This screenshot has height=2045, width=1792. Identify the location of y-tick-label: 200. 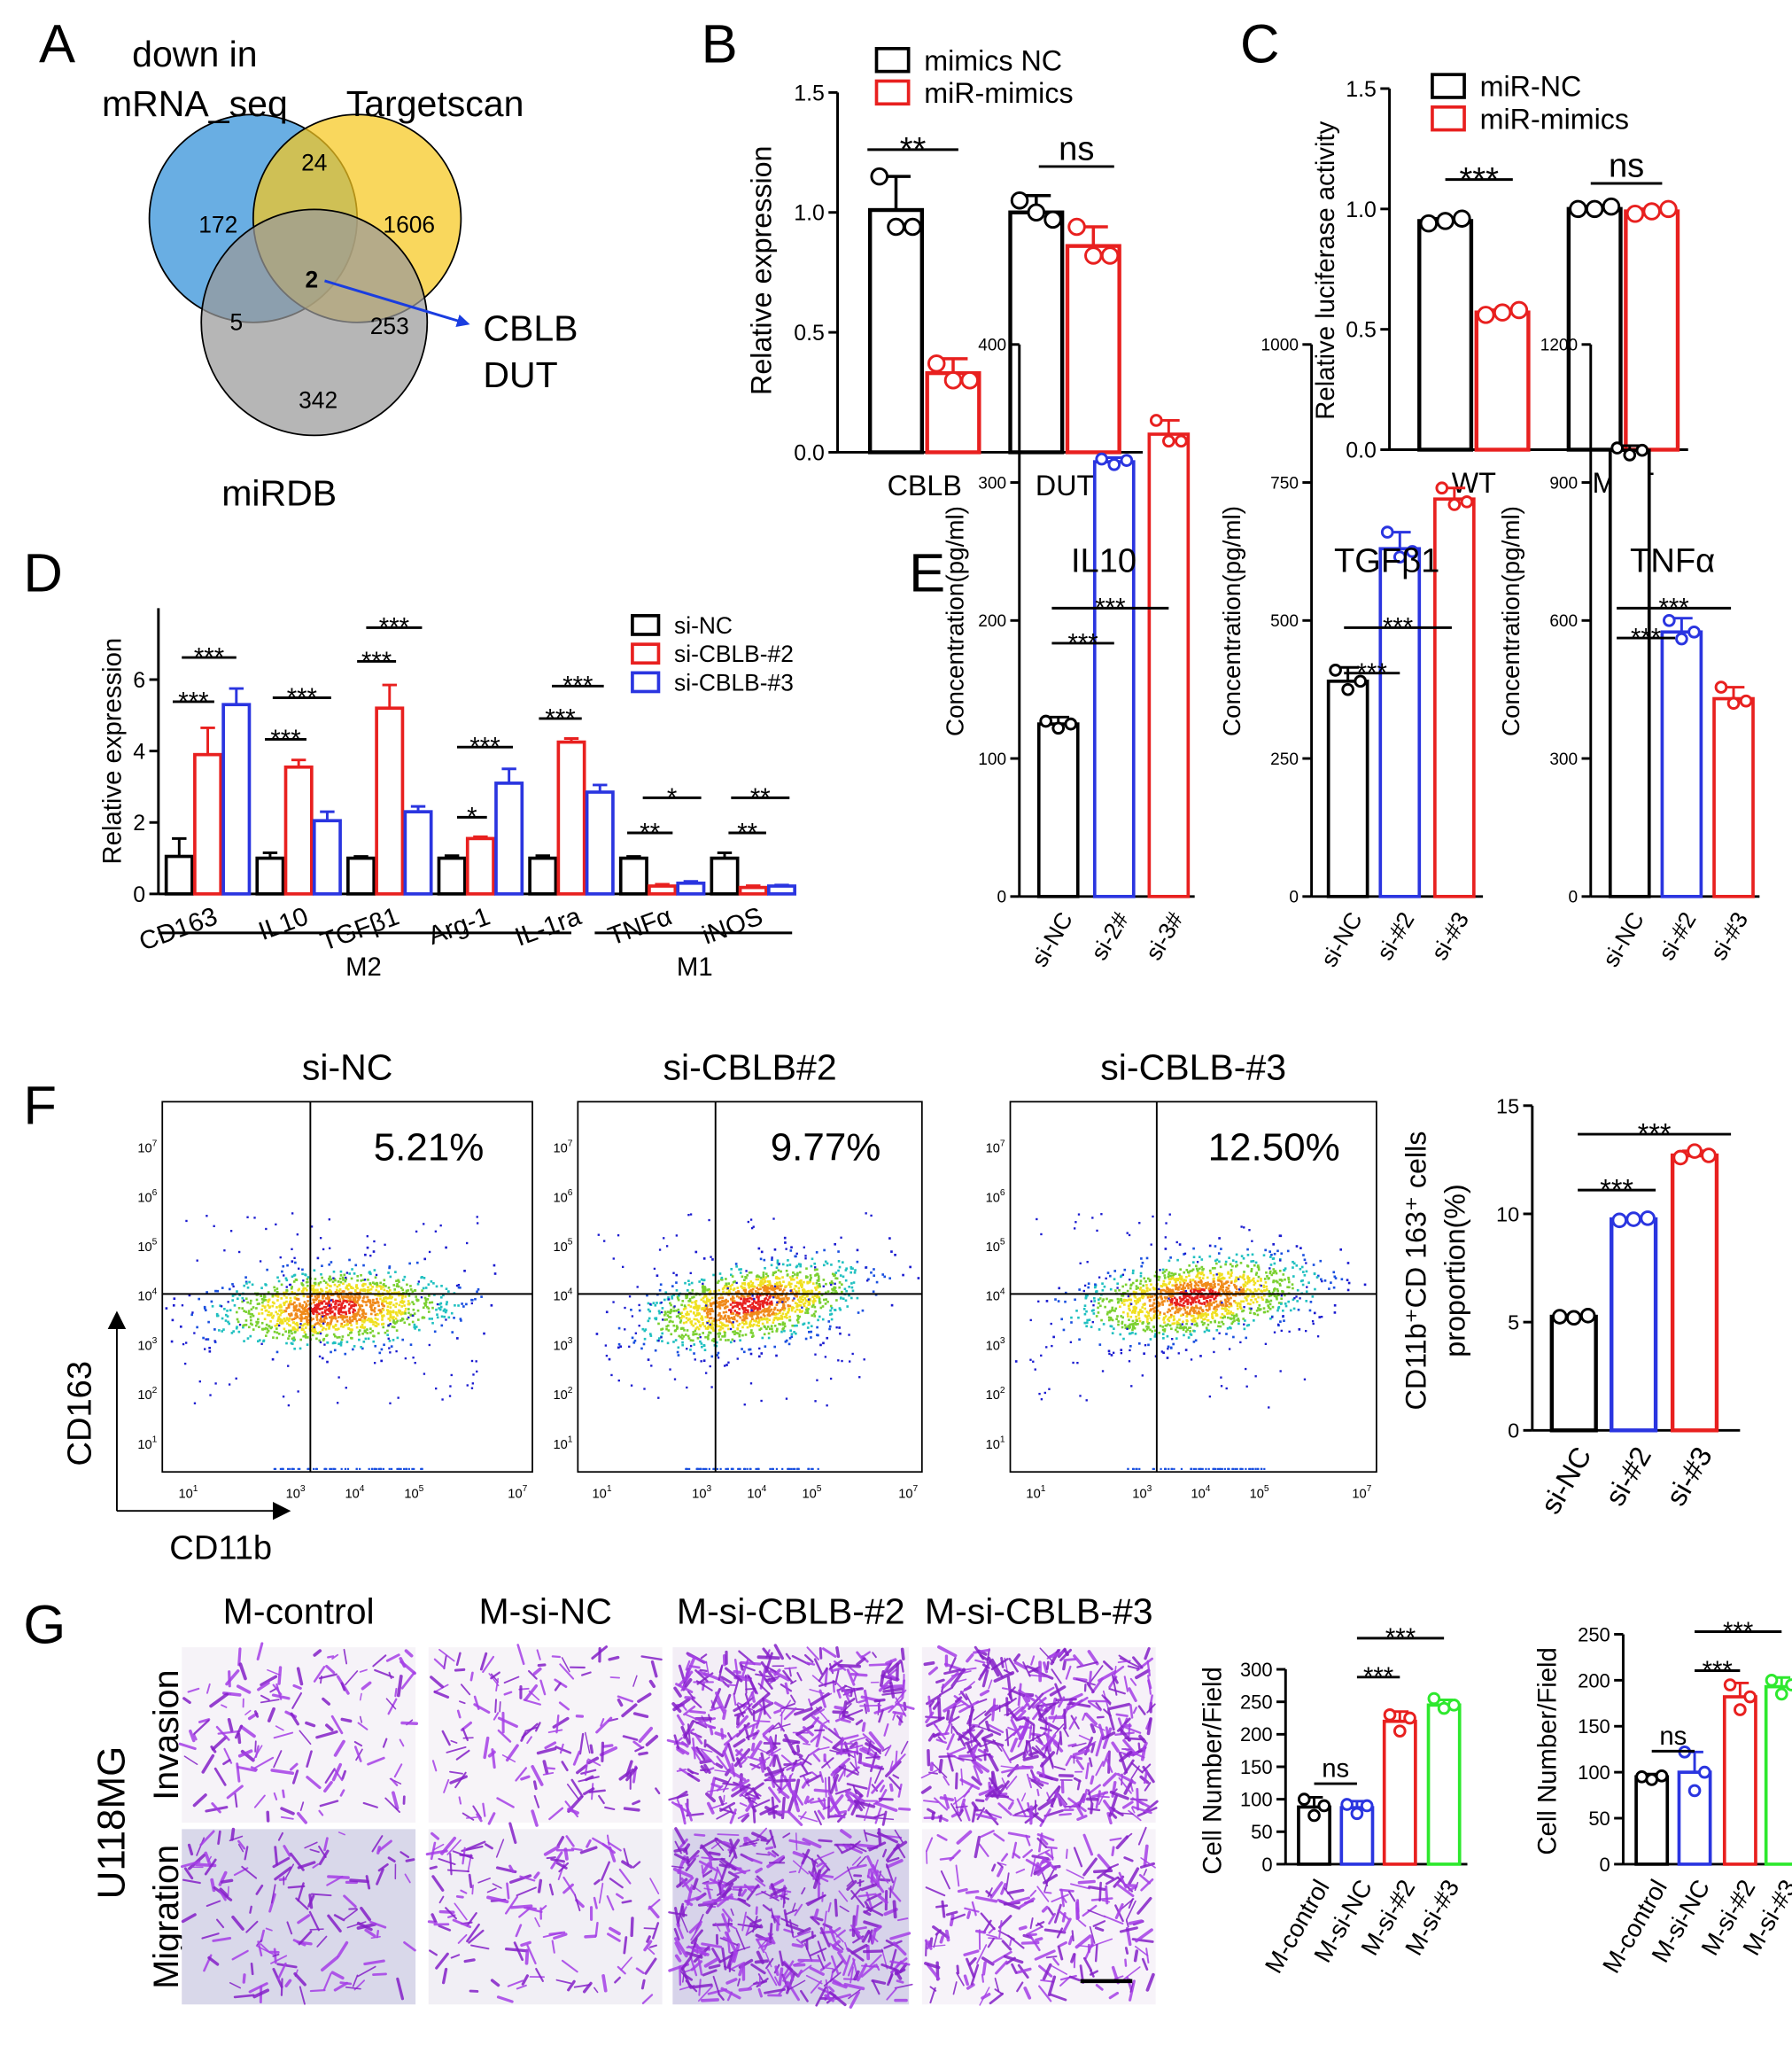
(1594, 1680).